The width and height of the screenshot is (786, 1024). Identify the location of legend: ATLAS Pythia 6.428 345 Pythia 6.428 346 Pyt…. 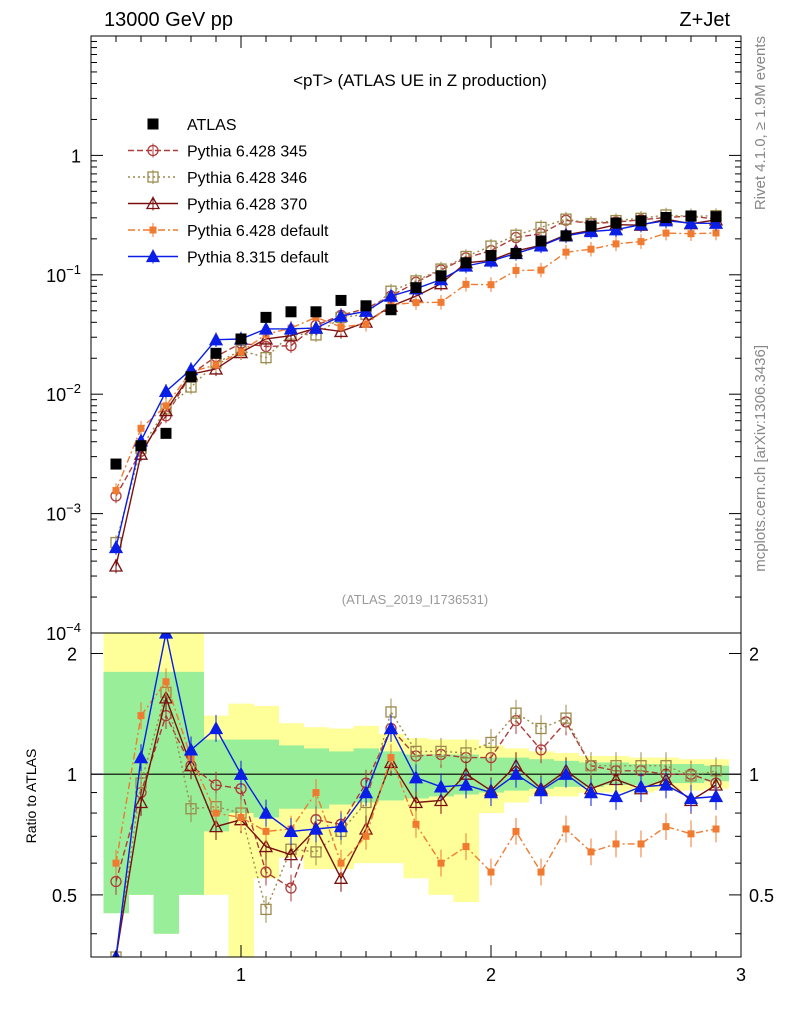
(228, 192).